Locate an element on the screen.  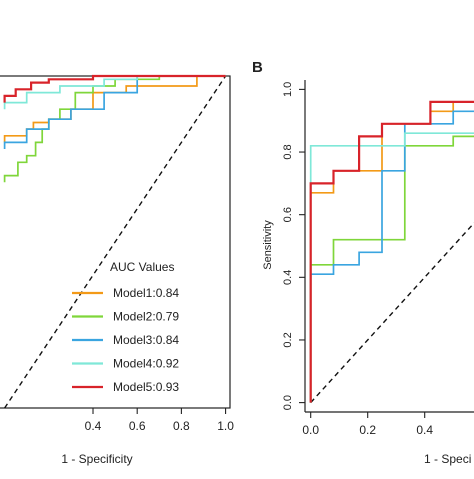
panel-b-x-axis-label: 1 - Speci is located at coordinates (447, 459).